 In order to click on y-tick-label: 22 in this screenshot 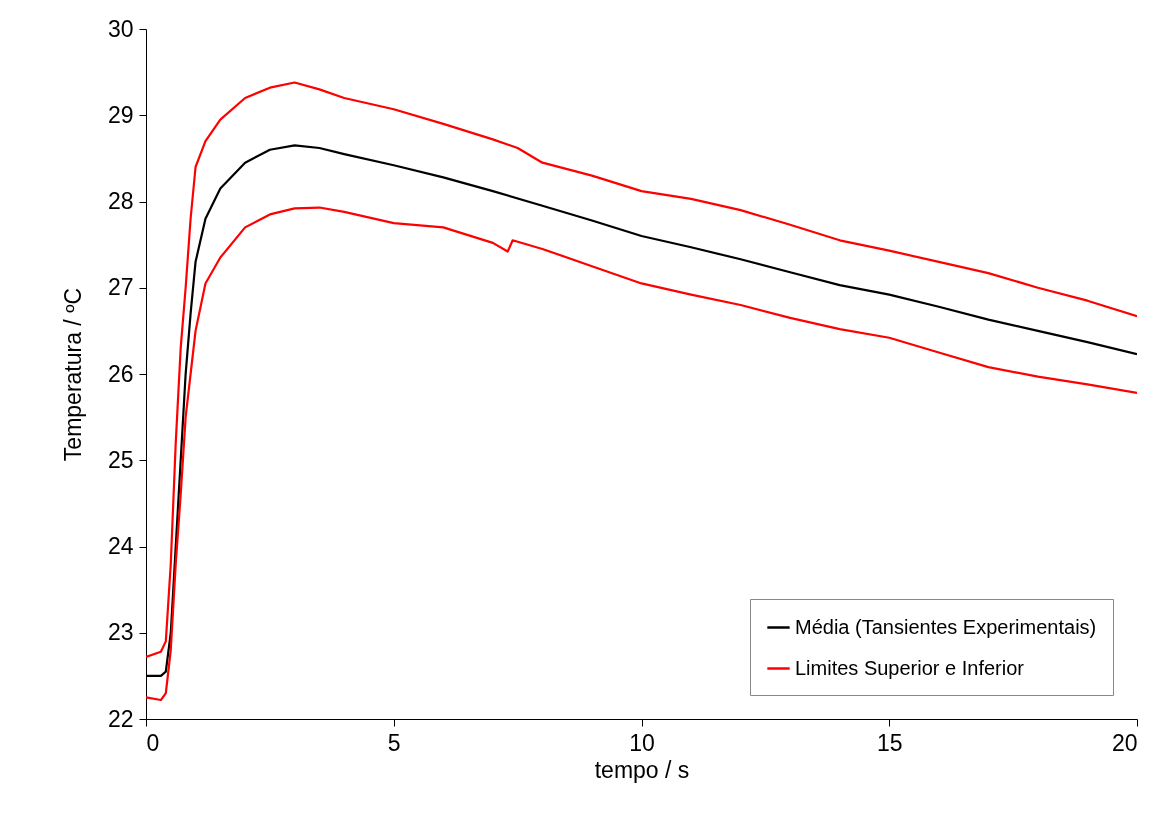, I will do `click(120, 718)`.